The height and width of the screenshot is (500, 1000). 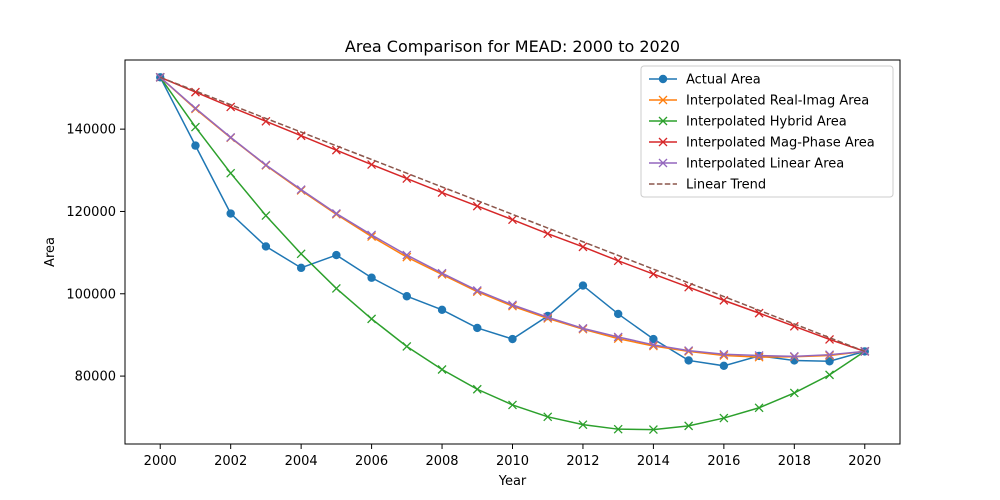 I want to click on legend-item: Interpolated Mag-Phase Area, so click(x=762, y=143).